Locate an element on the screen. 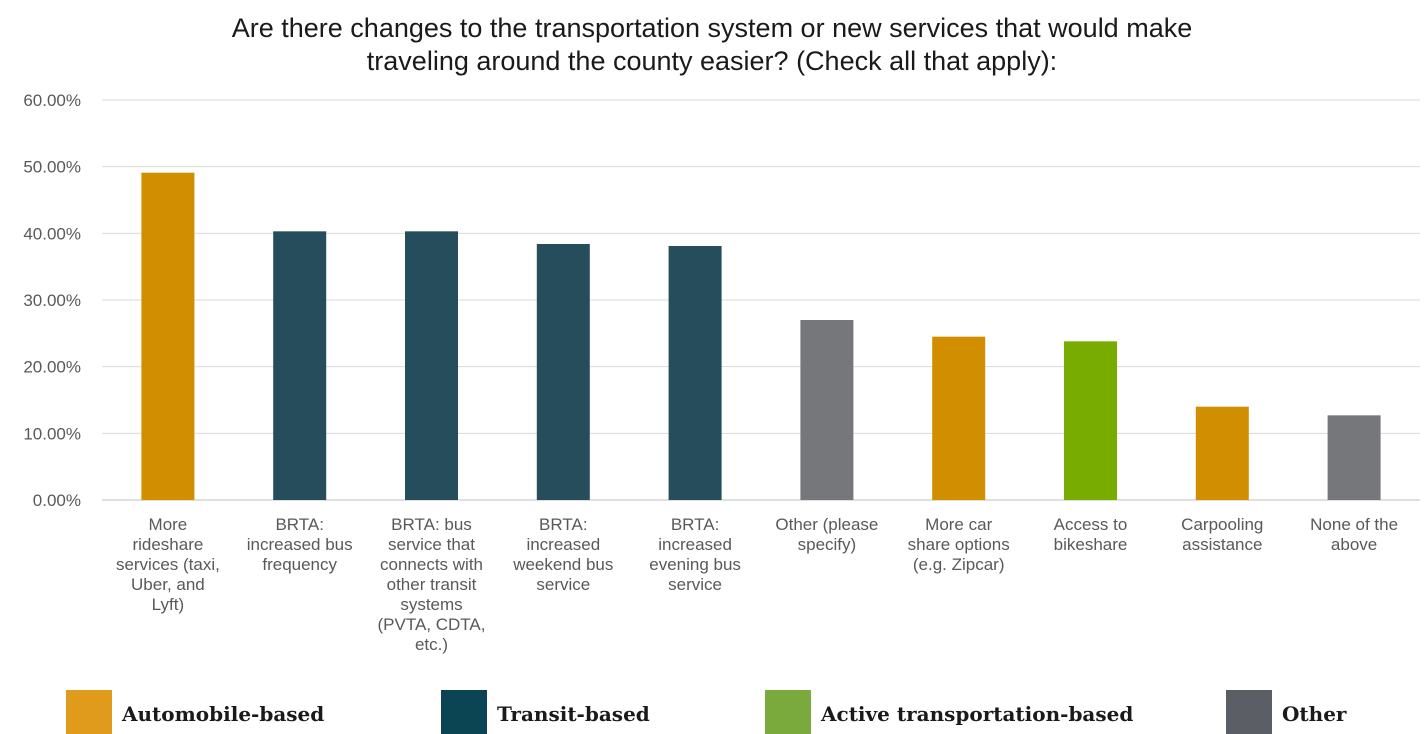 Image resolution: width=1424 pixels, height=734 pixels. x-category-label: Carpooling assistance is located at coordinates (1222, 534).